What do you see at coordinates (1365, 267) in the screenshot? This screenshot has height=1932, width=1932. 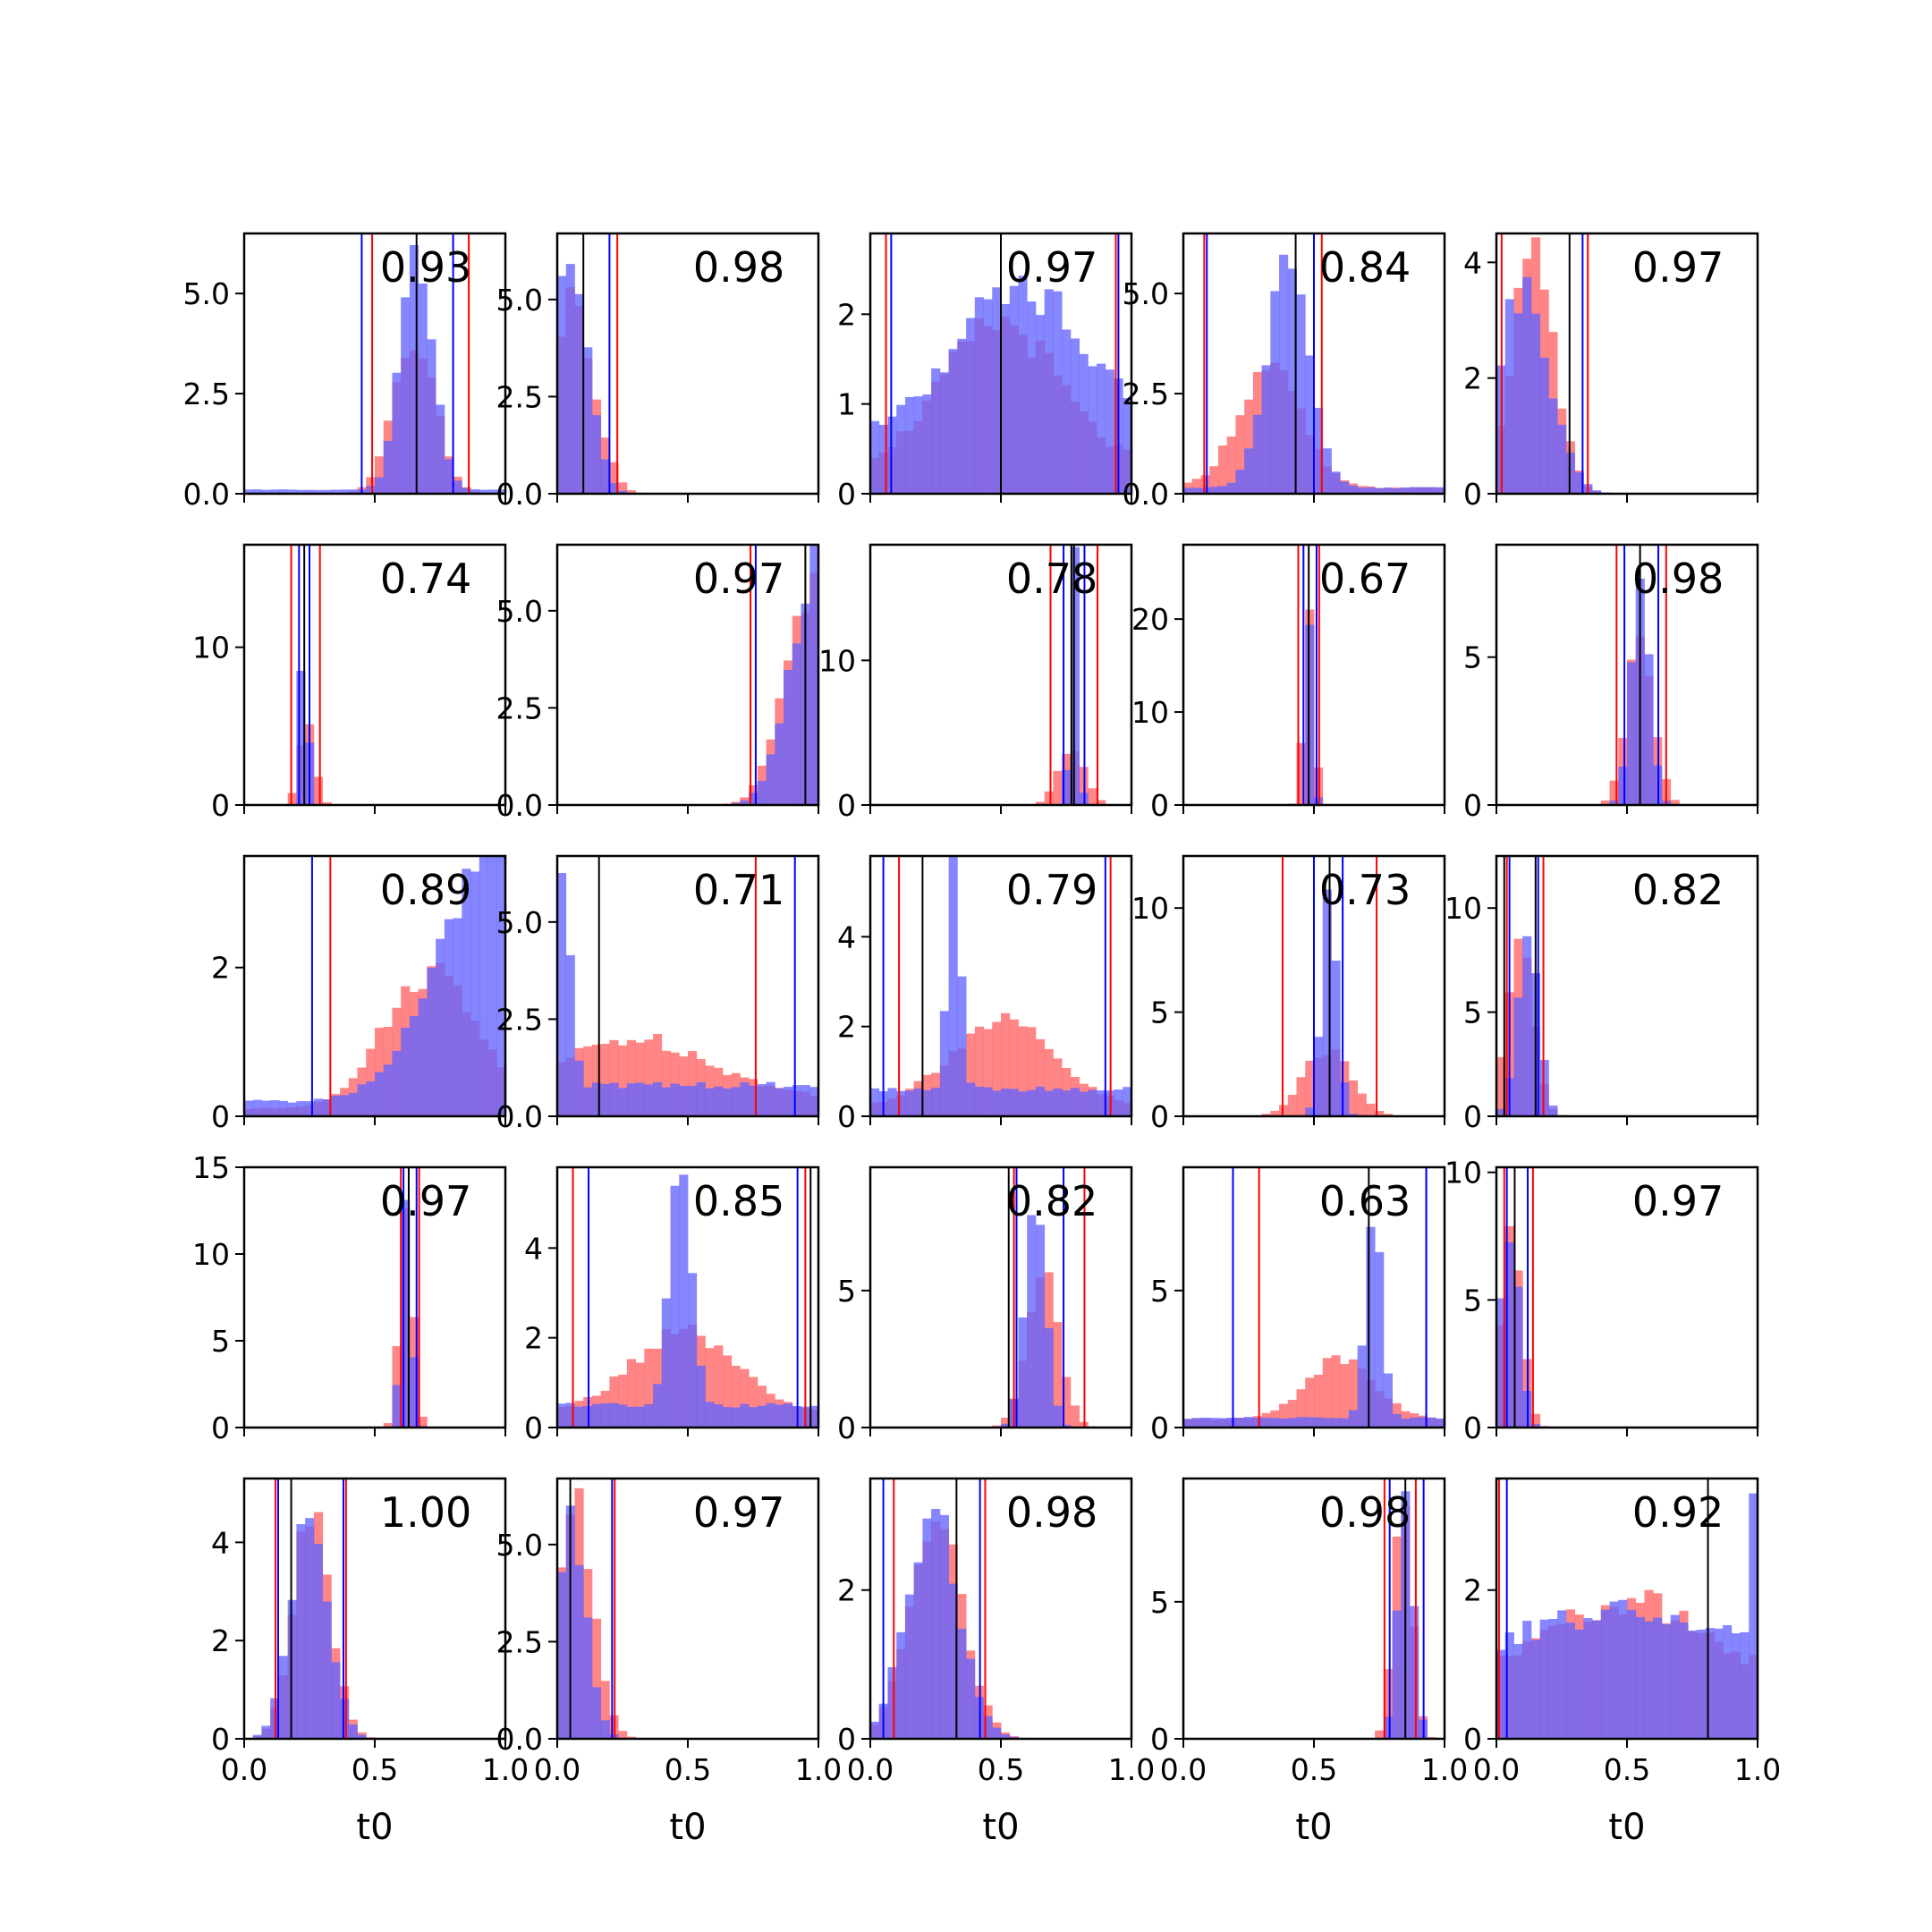 I see `panel-score: 0.84` at bounding box center [1365, 267].